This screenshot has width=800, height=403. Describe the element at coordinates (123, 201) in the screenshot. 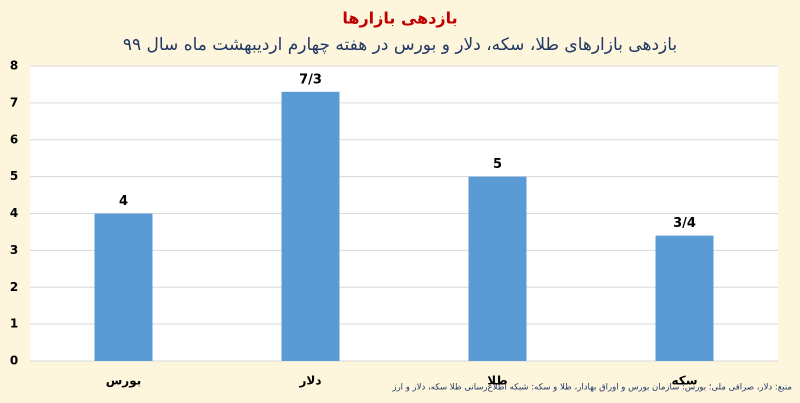

I see `data-label: 4` at that location.